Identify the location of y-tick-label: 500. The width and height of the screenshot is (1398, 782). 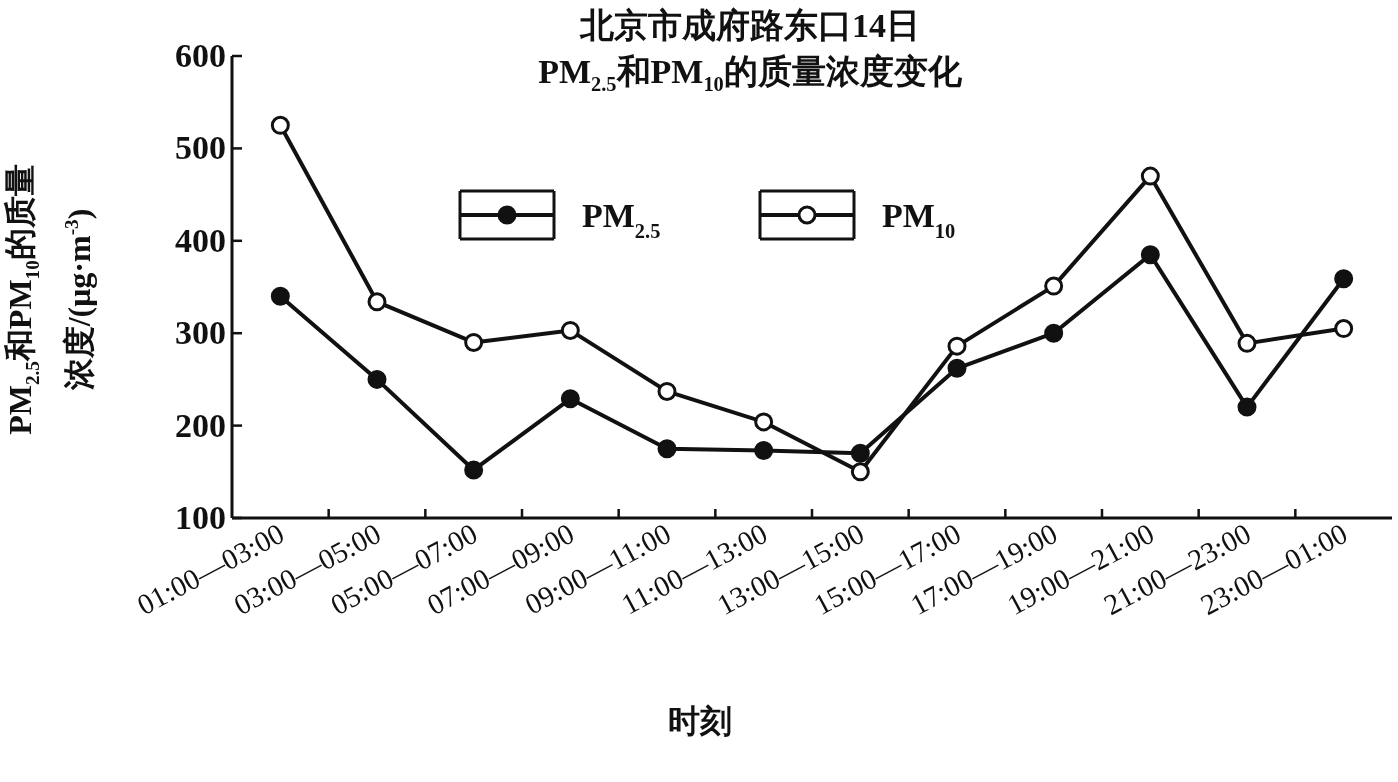
(200, 148).